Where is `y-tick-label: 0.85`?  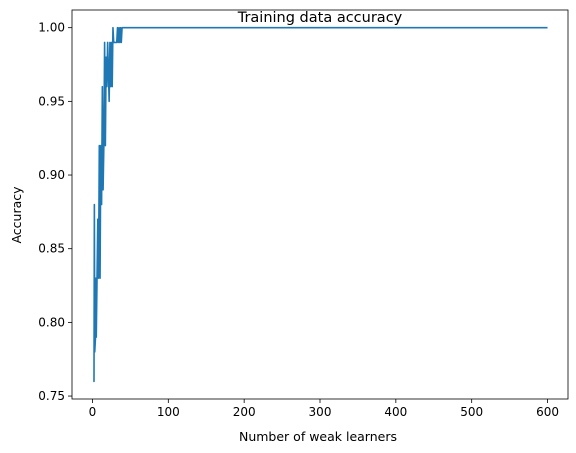 y-tick-label: 0.85 is located at coordinates (51, 249).